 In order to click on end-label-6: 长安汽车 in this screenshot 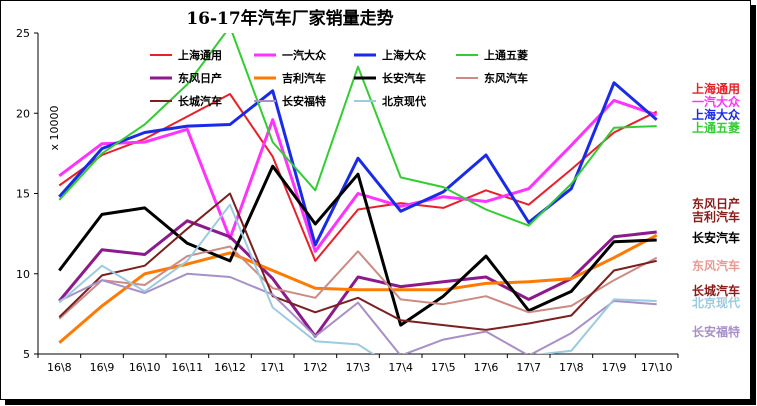, I will do `click(716, 237)`.